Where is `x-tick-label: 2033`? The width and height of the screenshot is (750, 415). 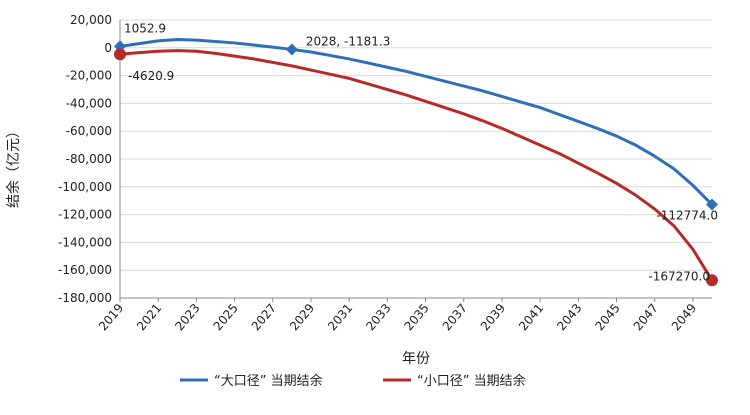 x-tick-label: 2033 is located at coordinates (378, 317).